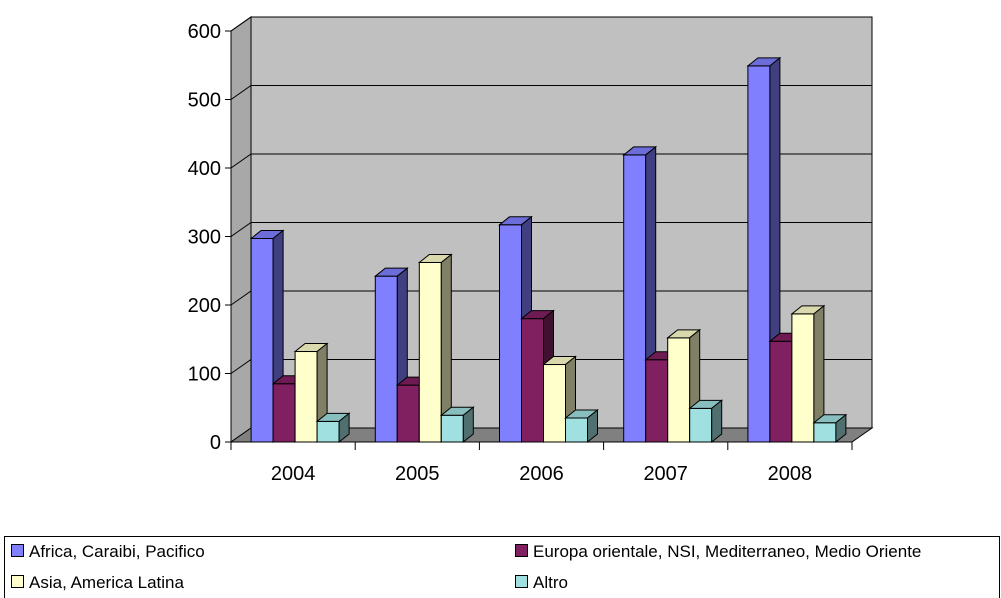  What do you see at coordinates (204, 169) in the screenshot?
I see `y-tick-label: 400` at bounding box center [204, 169].